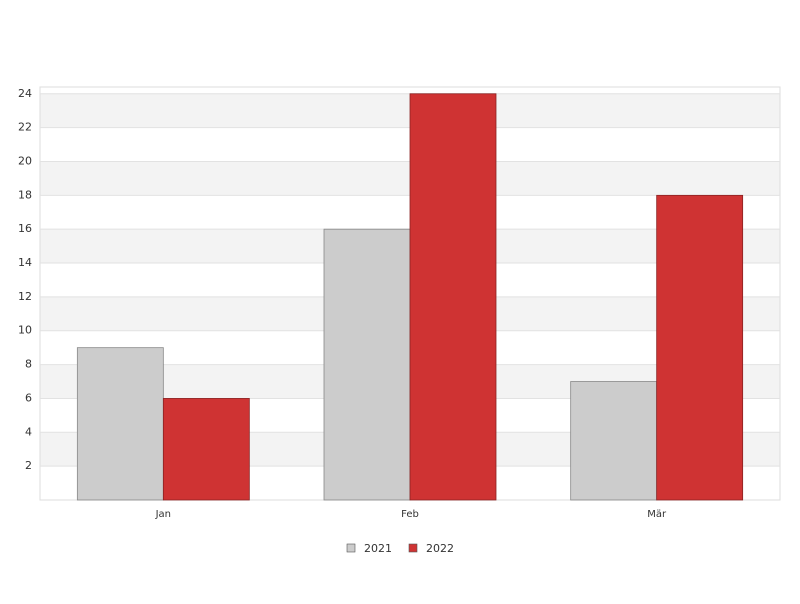  Describe the element at coordinates (657, 514) in the screenshot. I see `x-tick-label: Mär` at that location.